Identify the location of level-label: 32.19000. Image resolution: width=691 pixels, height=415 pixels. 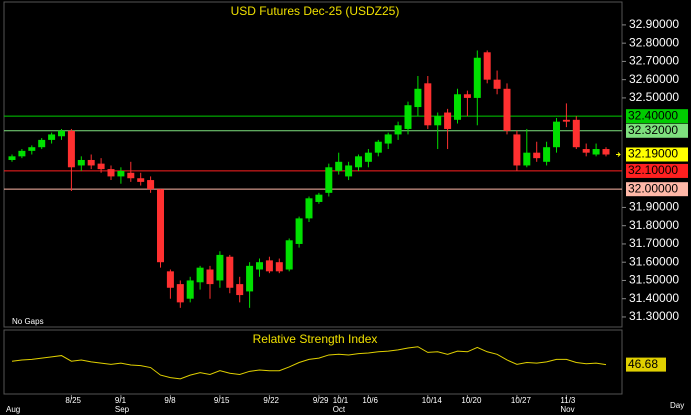
(653, 154).